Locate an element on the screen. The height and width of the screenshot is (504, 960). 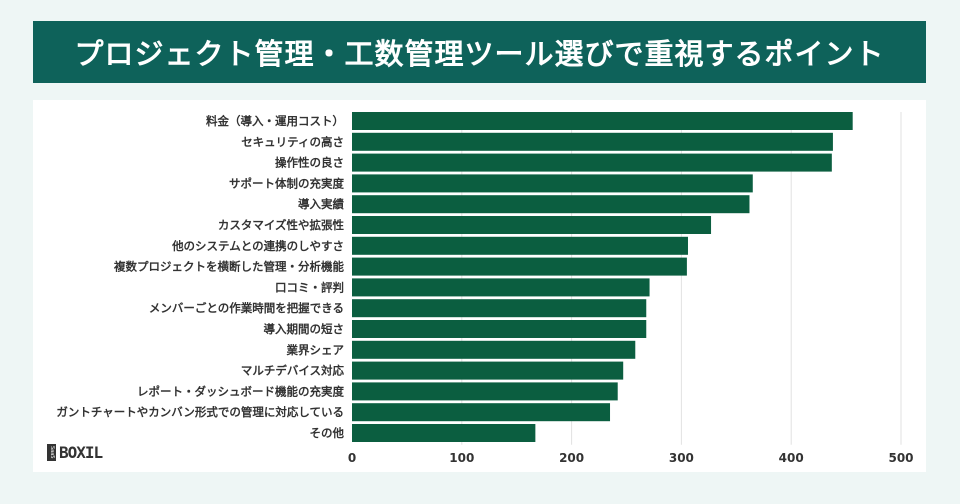
x-tick-label: 0 is located at coordinates (352, 458).